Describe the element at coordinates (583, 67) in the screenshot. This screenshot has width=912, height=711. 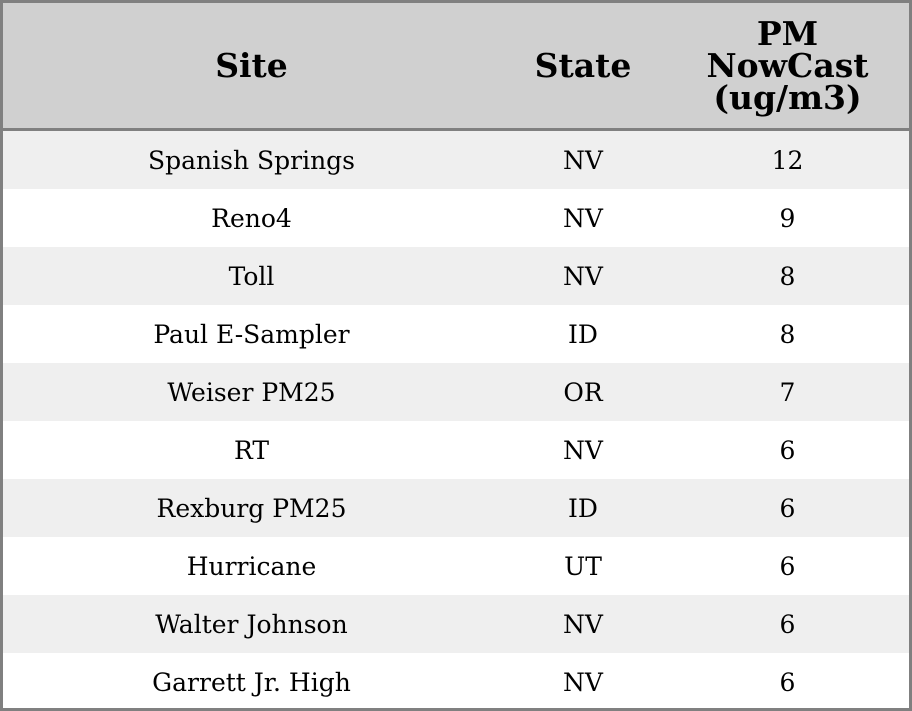
I see `header-state: State` at that location.